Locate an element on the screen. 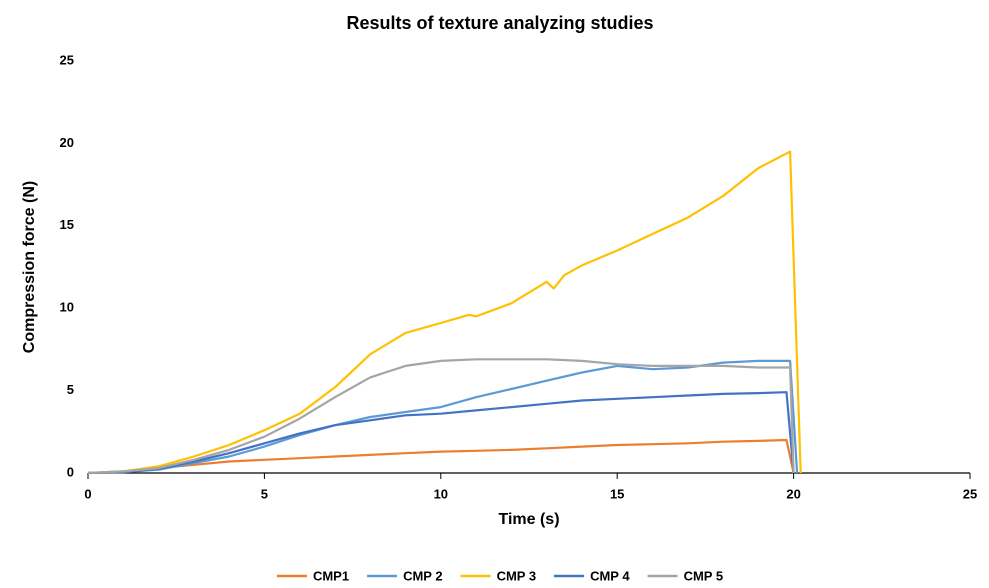 Image resolution: width=989 pixels, height=588 pixels. x-axis-label: Time (s) is located at coordinates (528, 519).